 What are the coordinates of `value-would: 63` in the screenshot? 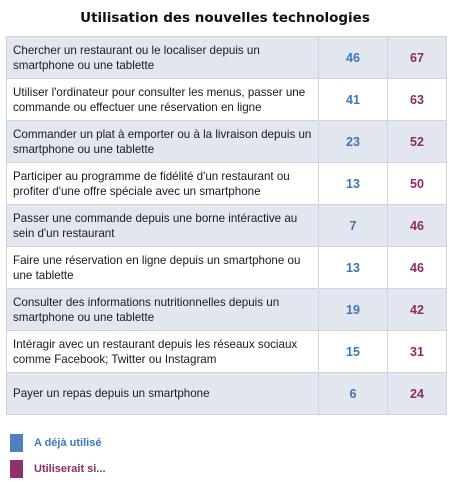 It's located at (417, 99).